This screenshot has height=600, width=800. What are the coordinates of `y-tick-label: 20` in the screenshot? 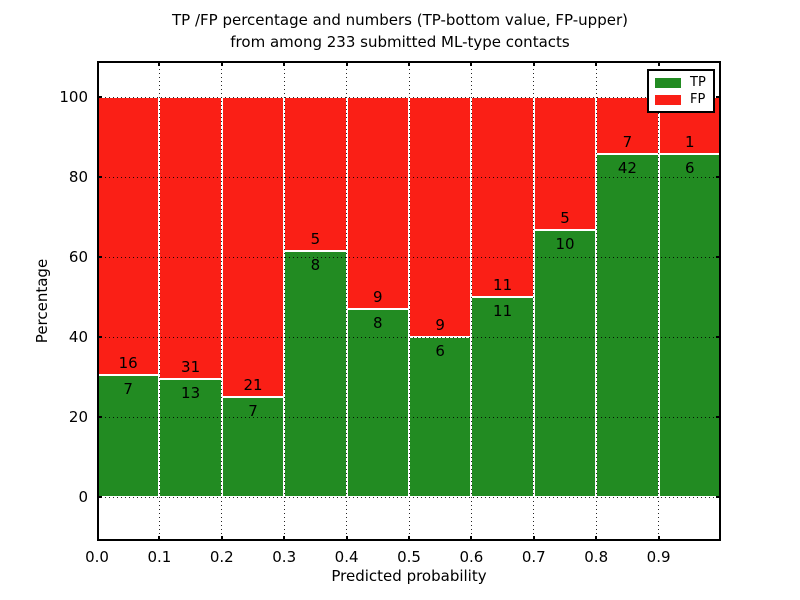 It's located at (78, 417).